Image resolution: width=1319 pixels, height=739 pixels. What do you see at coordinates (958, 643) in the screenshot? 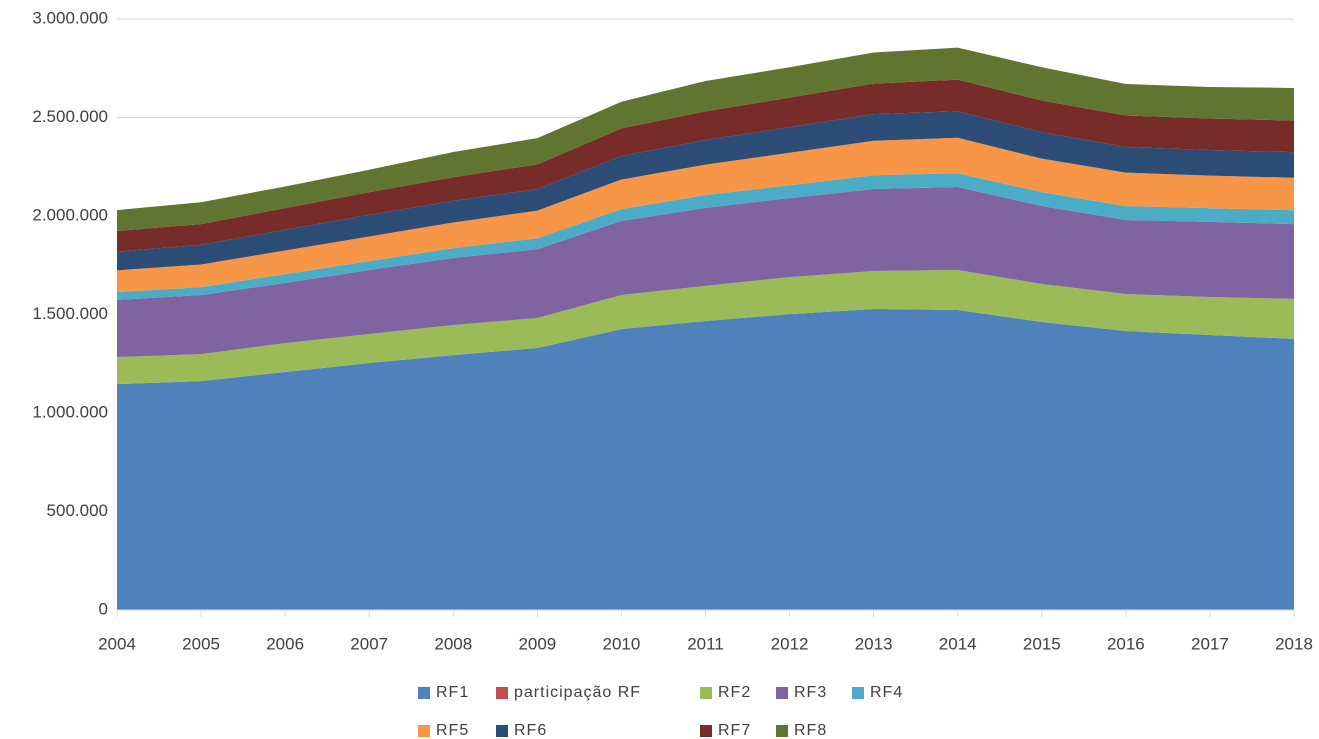
I see `x-tick-label: 2014` at bounding box center [958, 643].